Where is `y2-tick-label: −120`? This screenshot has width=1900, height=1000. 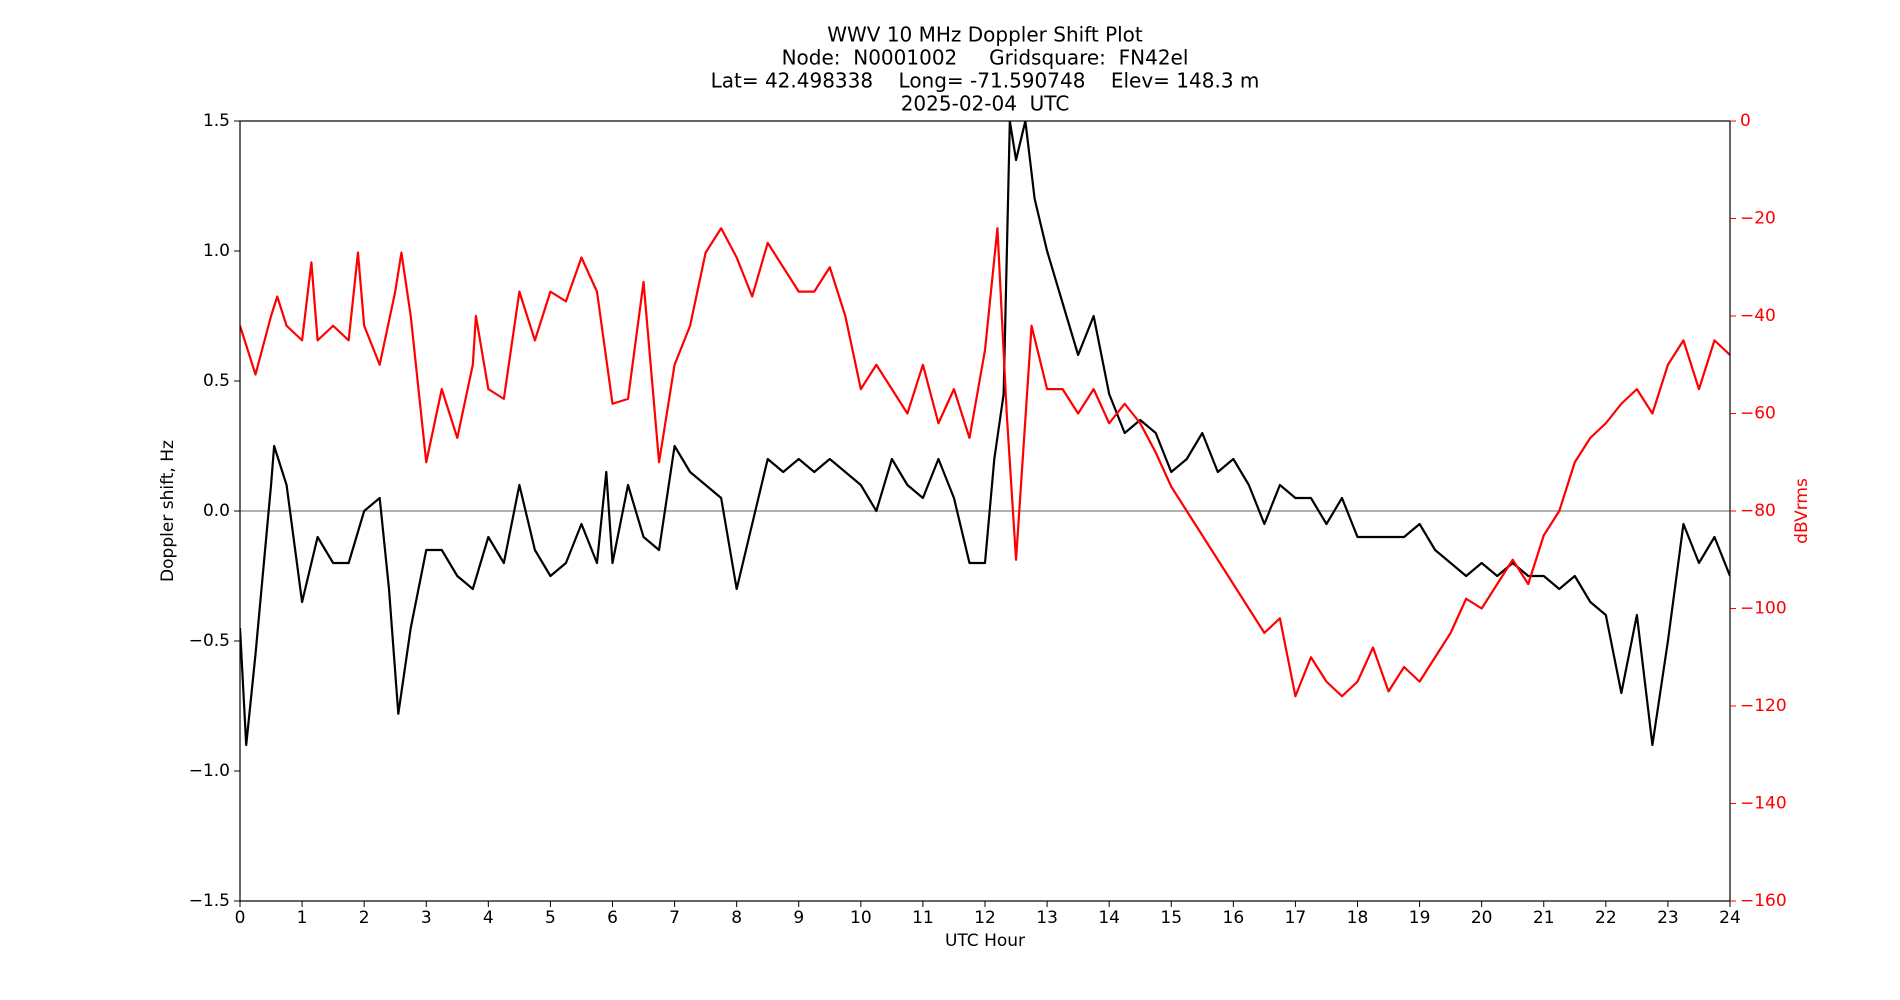 y2-tick-label: −120 is located at coordinates (1763, 706).